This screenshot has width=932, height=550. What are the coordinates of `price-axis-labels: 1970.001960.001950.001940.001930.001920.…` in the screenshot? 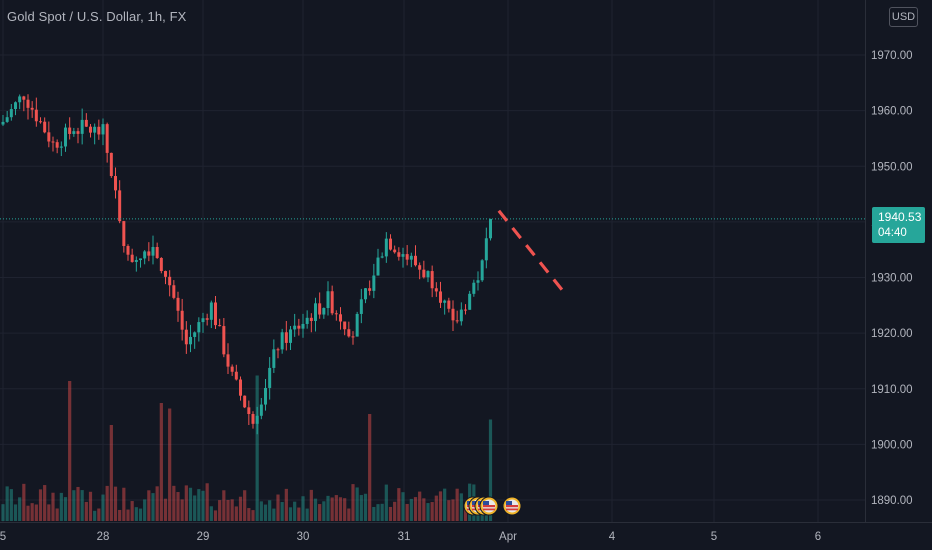 It's located at (892, 278).